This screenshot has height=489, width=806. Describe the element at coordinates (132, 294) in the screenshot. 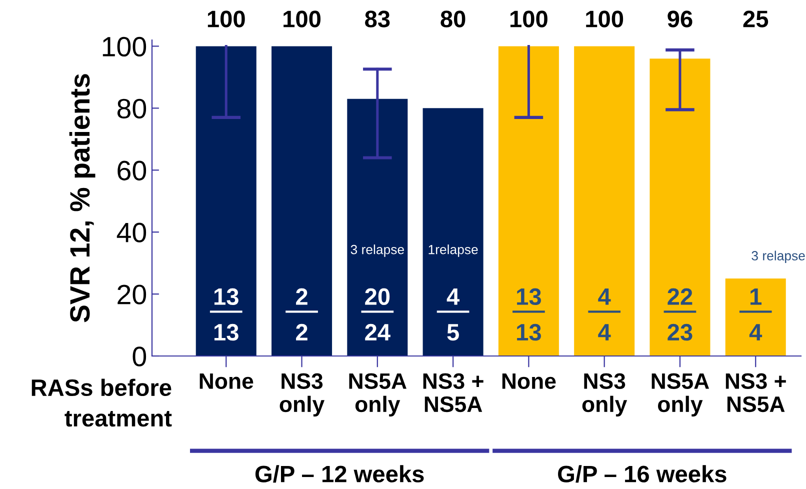

I see `y-tick-label: 20` at that location.